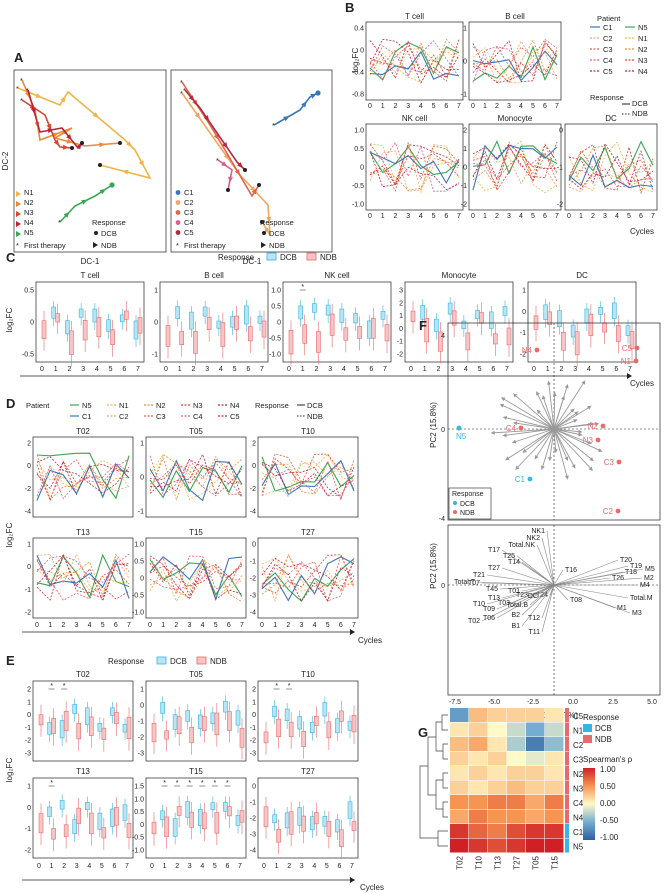 The height and width of the screenshot is (893, 667). What do you see at coordinates (120, 143) in the screenshot?
I see `trajectory-end-n2` at bounding box center [120, 143].